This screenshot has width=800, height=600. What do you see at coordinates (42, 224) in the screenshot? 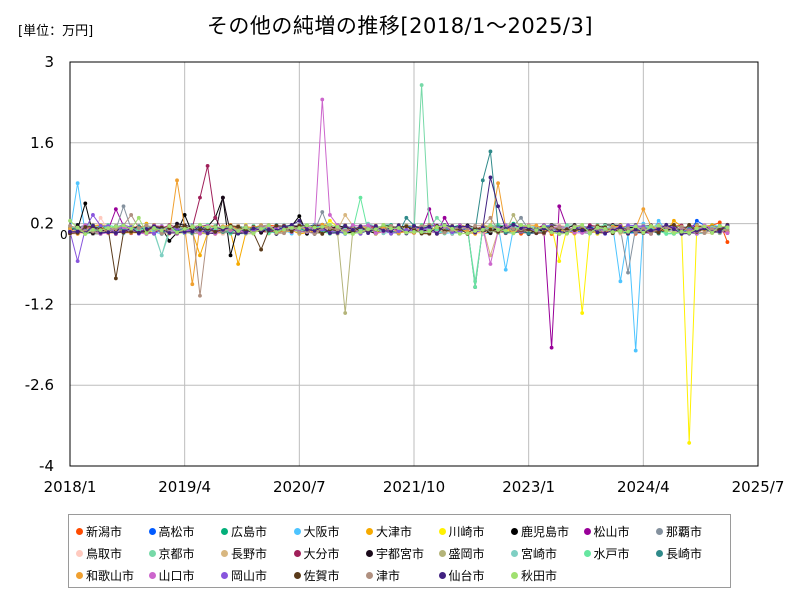
I see `y-tick-label: 0.2` at bounding box center [42, 224].